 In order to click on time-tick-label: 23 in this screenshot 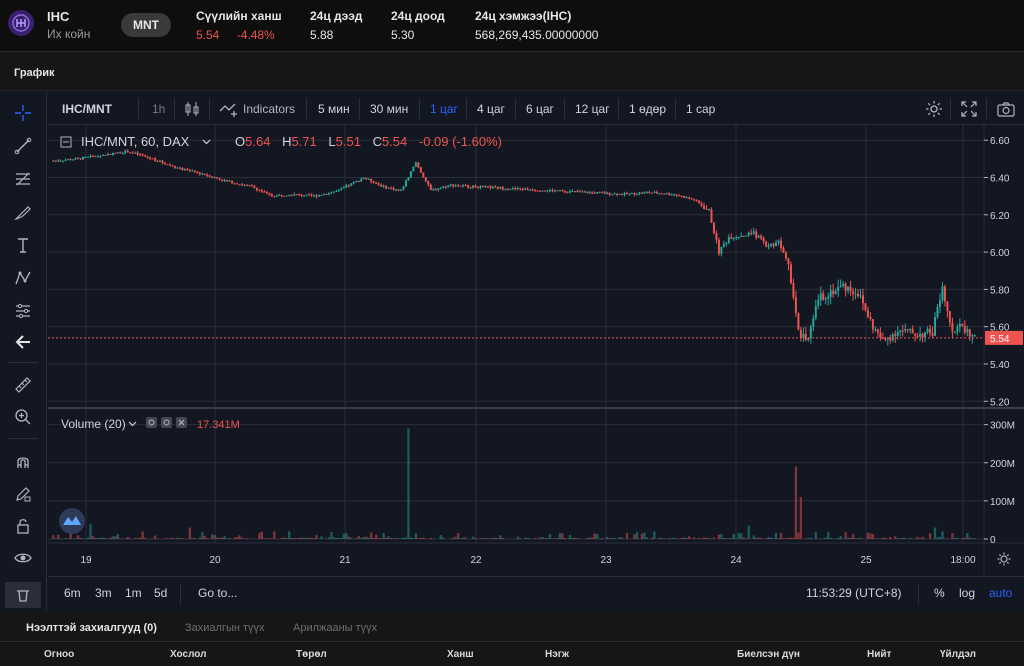, I will do `click(606, 560)`.